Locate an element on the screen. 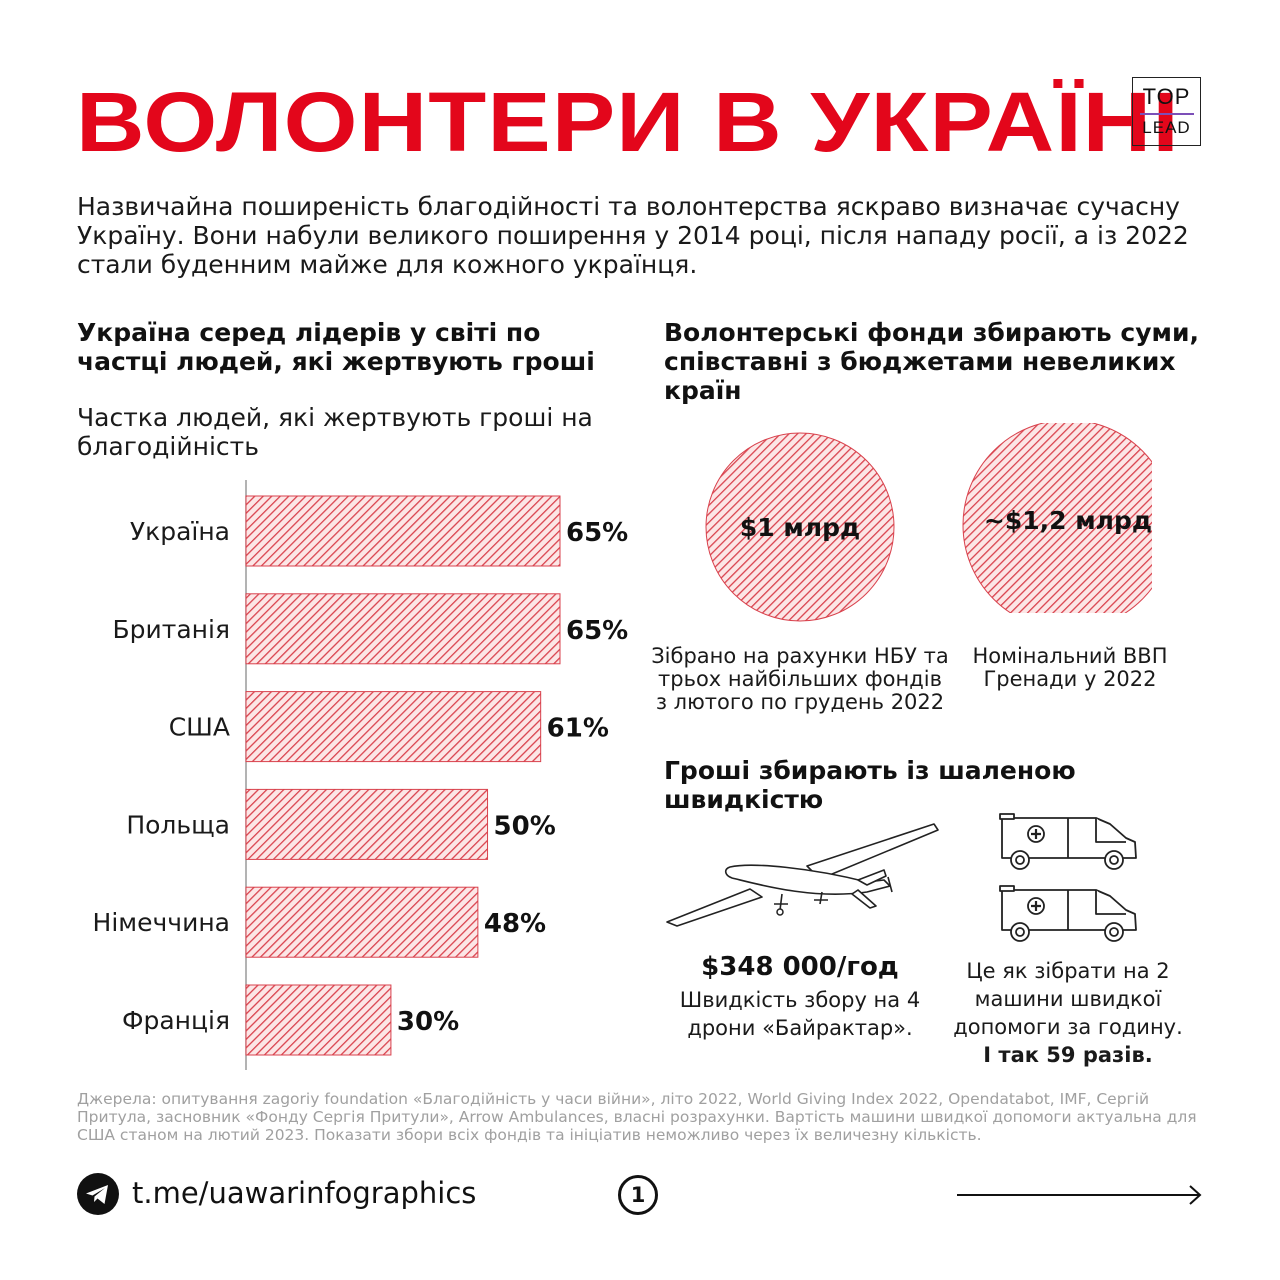  drone-speed-value: $348 000/год is located at coordinates (800, 967).